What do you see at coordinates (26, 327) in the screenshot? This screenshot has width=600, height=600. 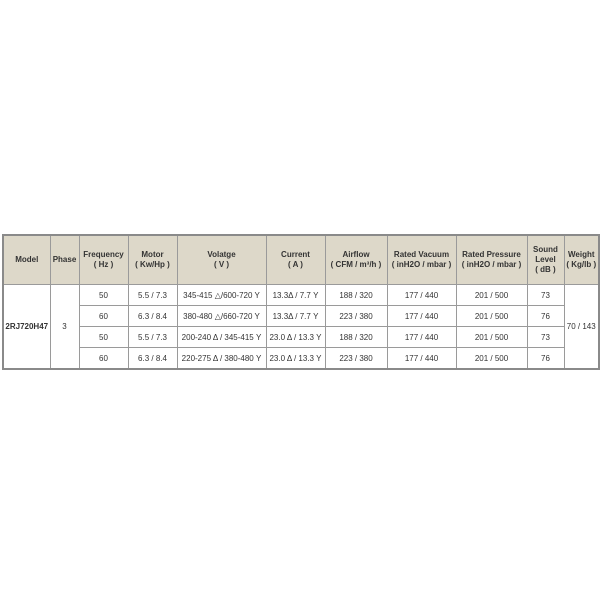 I see `table-cell: 2RJ720H47` at bounding box center [26, 327].